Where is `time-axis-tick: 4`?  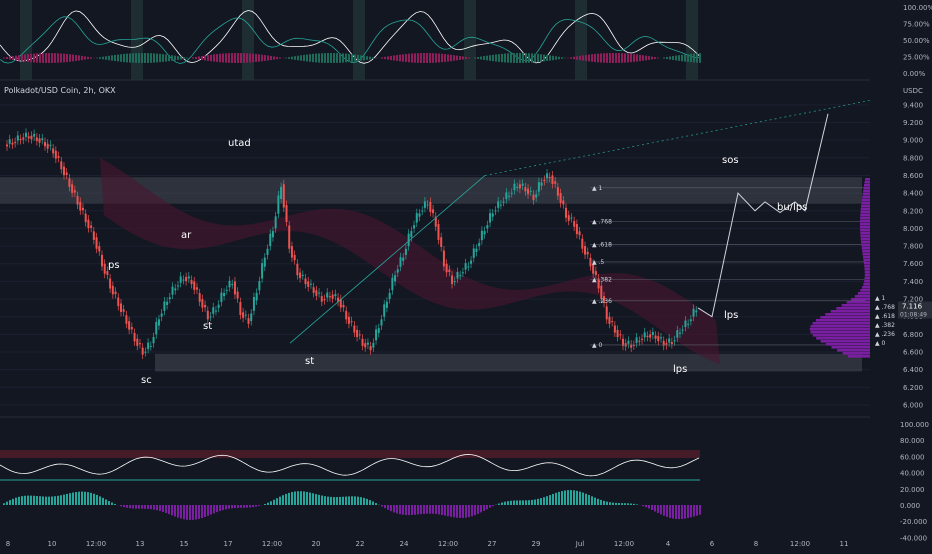
time-axis-tick: 4 is located at coordinates (668, 544).